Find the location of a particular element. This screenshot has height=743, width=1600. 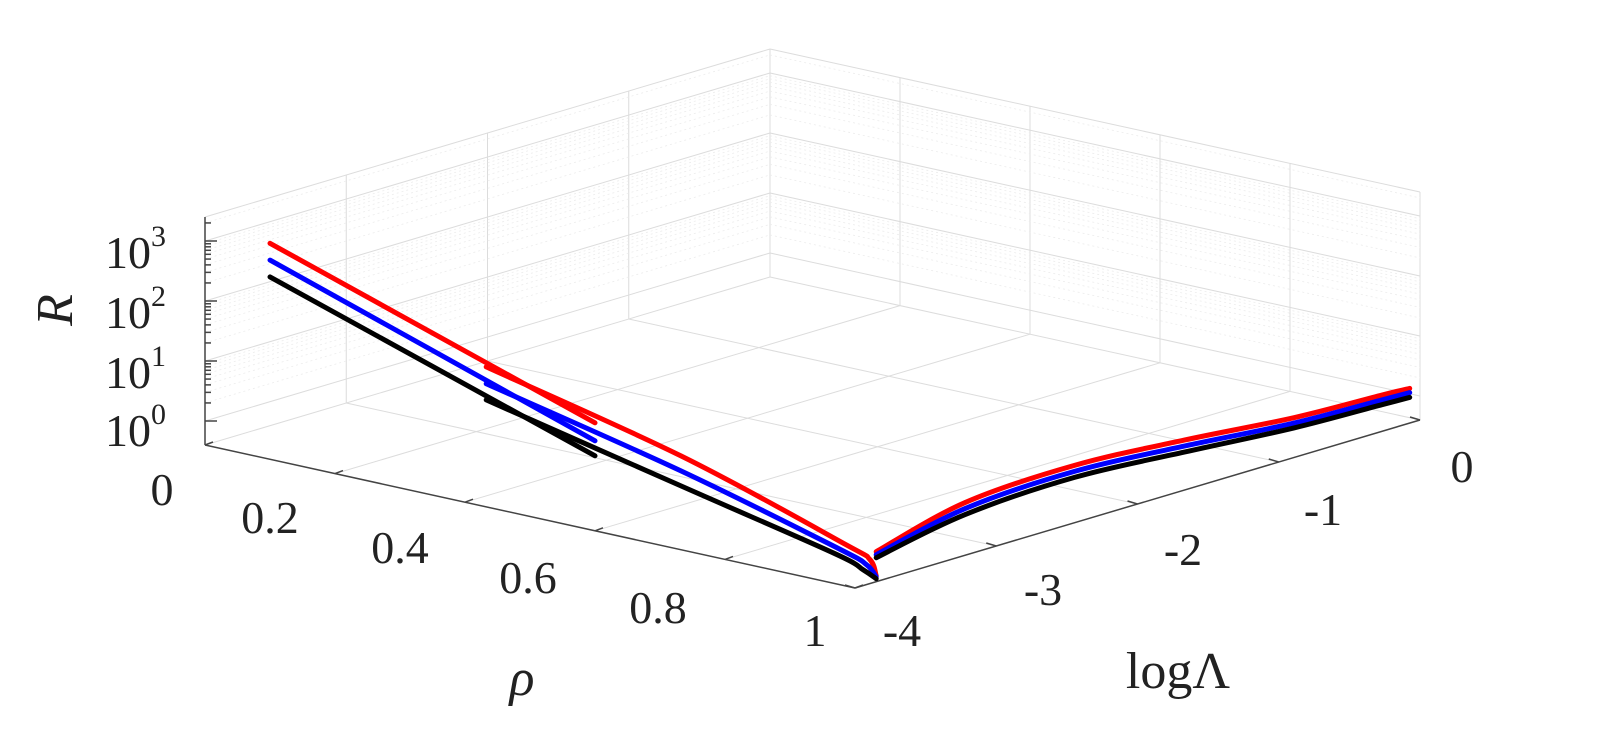

x-tick-label: 1 is located at coordinates (815, 630).